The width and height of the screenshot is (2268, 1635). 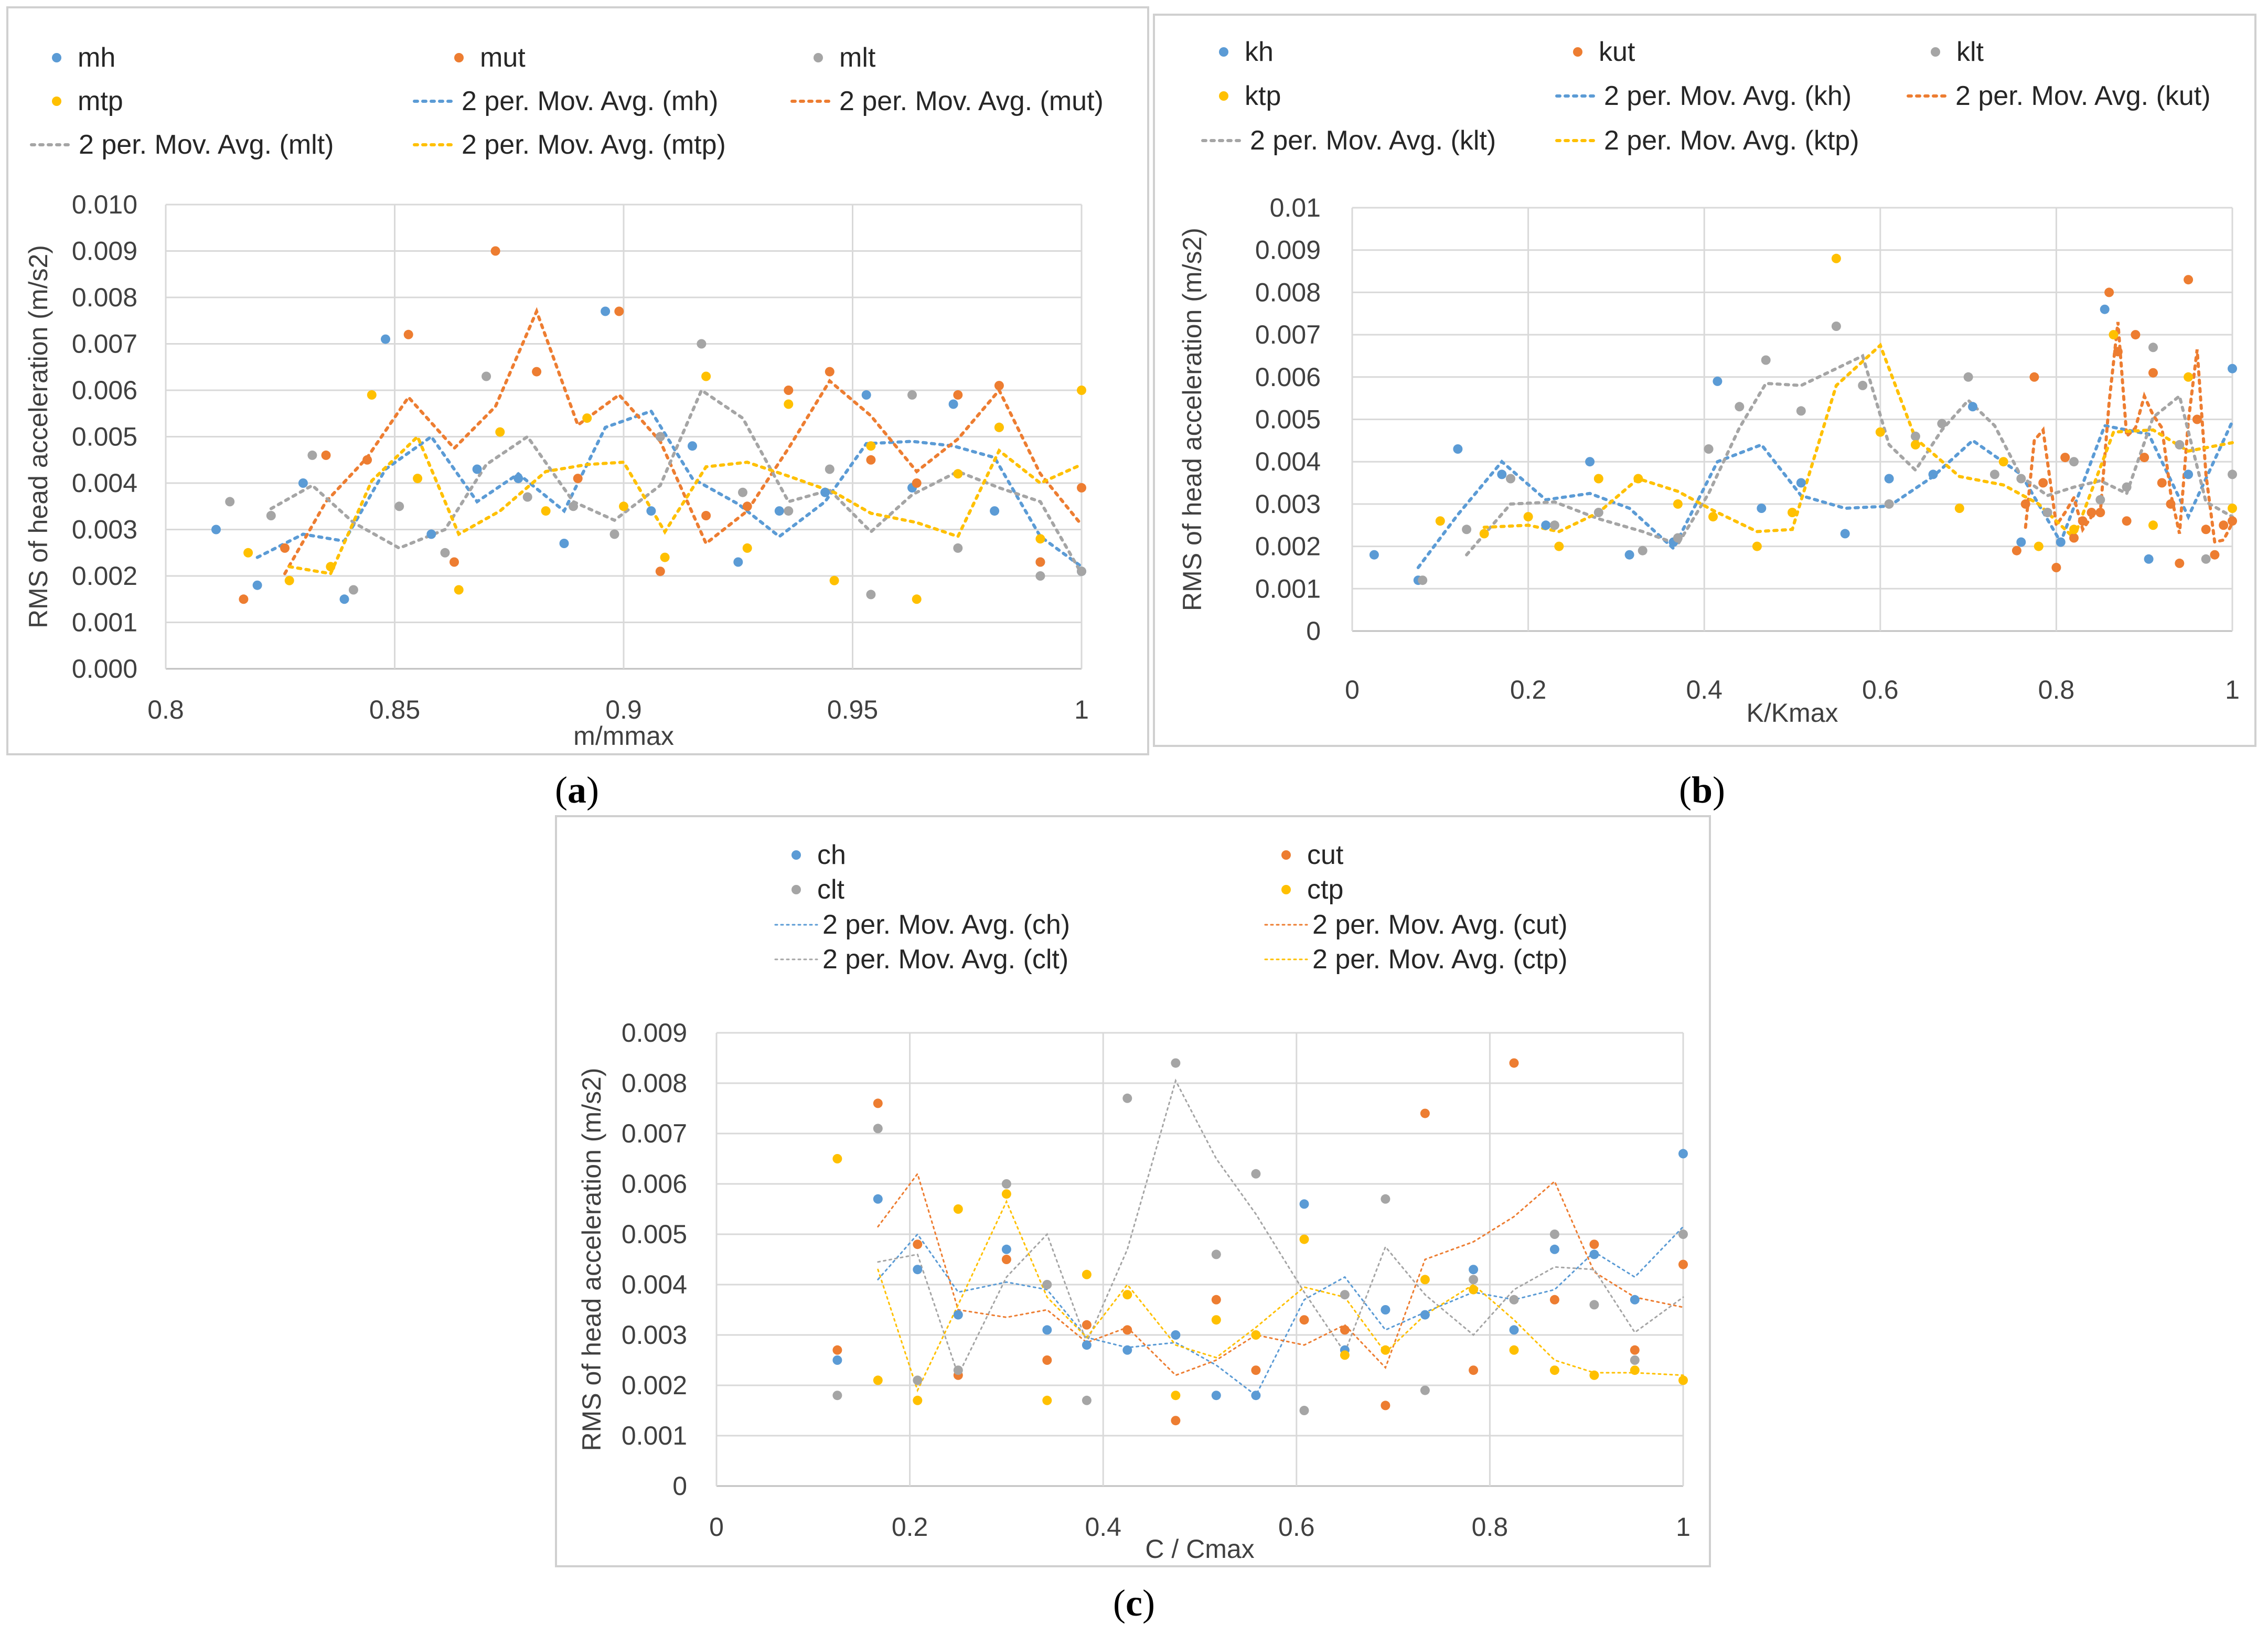 I want to click on legend-marker-mtp, so click(x=57, y=101).